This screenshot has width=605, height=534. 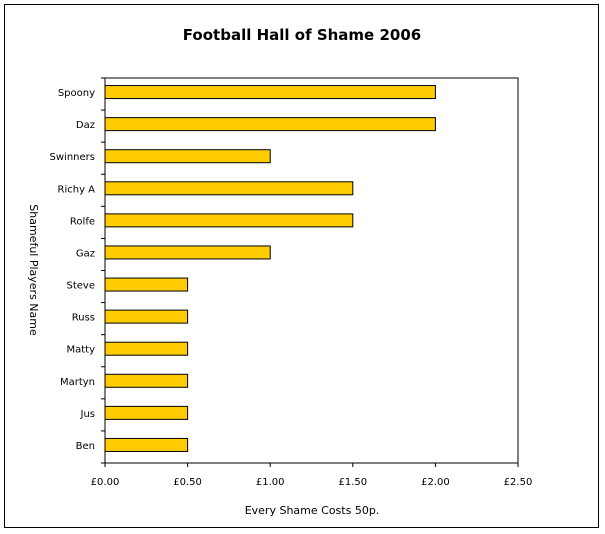 I want to click on bar-richy-a, so click(x=229, y=188).